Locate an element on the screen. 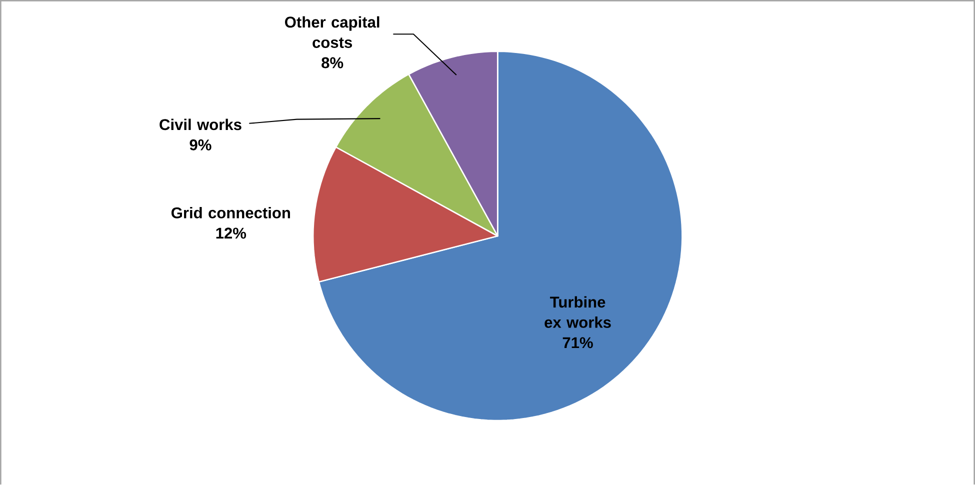 The image size is (975, 485). data-label: 12% is located at coordinates (231, 233).